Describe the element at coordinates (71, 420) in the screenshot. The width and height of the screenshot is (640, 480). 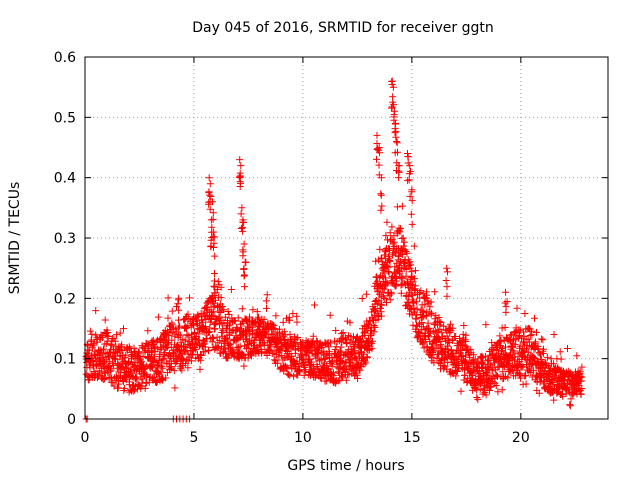
I see `y-tick-label: 0` at that location.